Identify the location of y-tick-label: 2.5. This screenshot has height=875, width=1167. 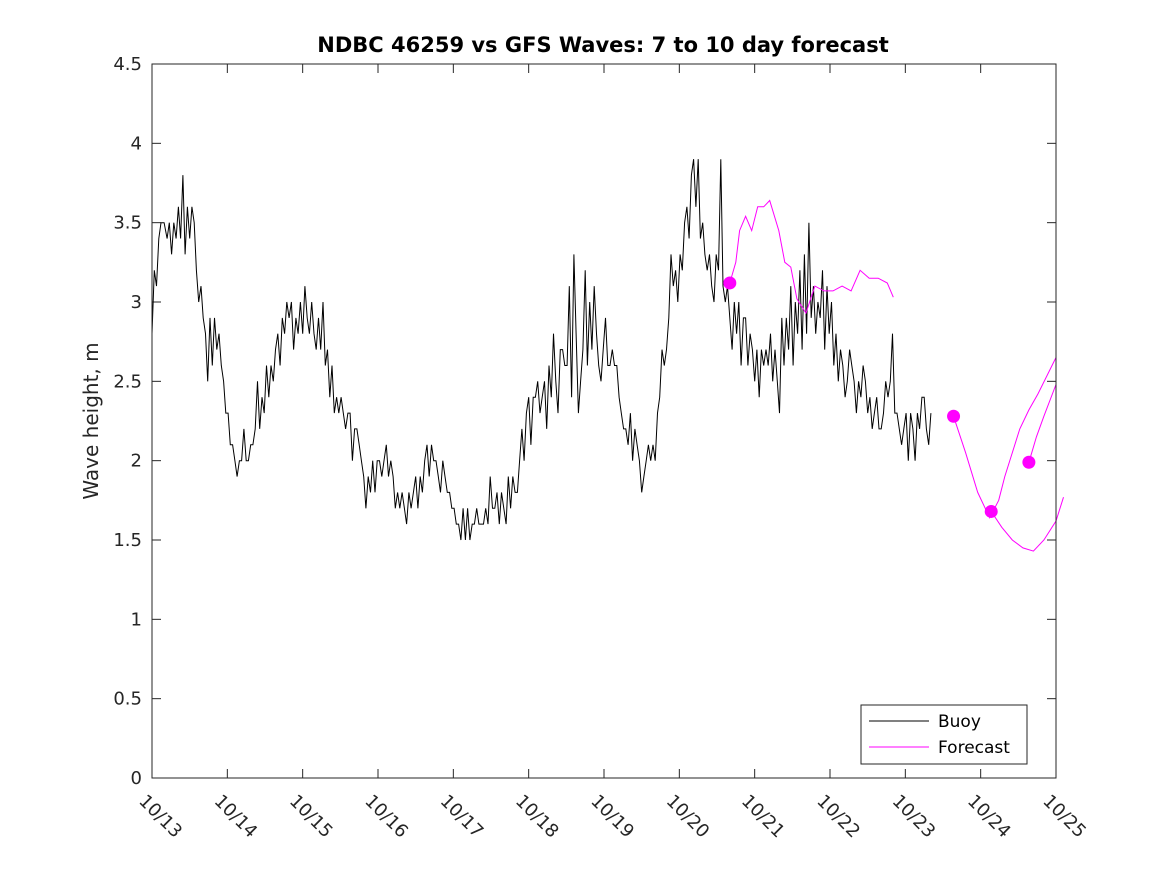
(127, 381).